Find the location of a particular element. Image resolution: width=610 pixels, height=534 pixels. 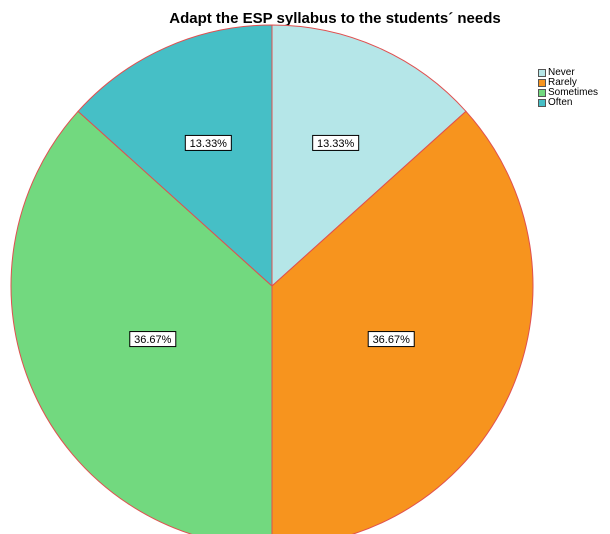

slice-label-sometimes: 36.67% is located at coordinates (153, 339).